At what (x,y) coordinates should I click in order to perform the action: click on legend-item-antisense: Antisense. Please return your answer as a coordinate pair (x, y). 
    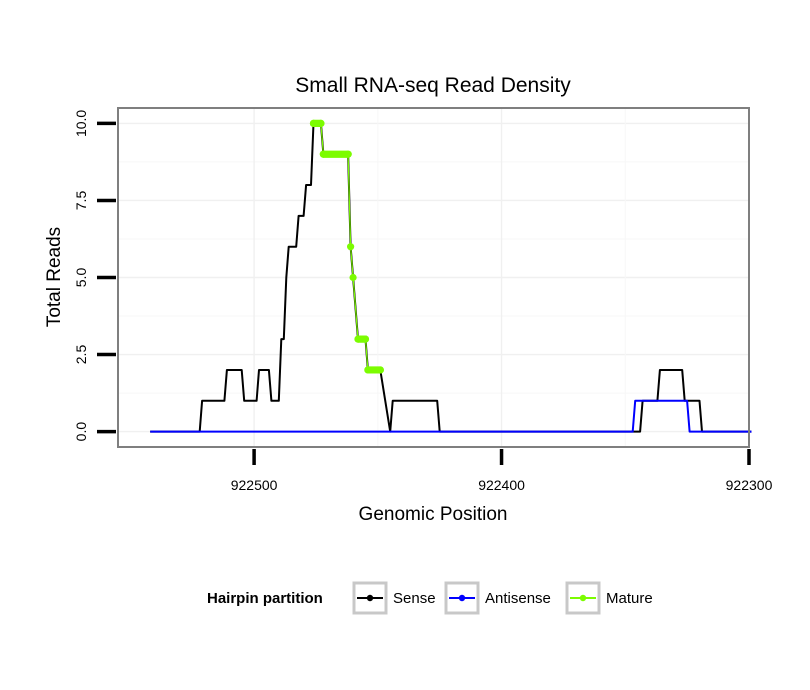
    Looking at the image, I should click on (497, 598).